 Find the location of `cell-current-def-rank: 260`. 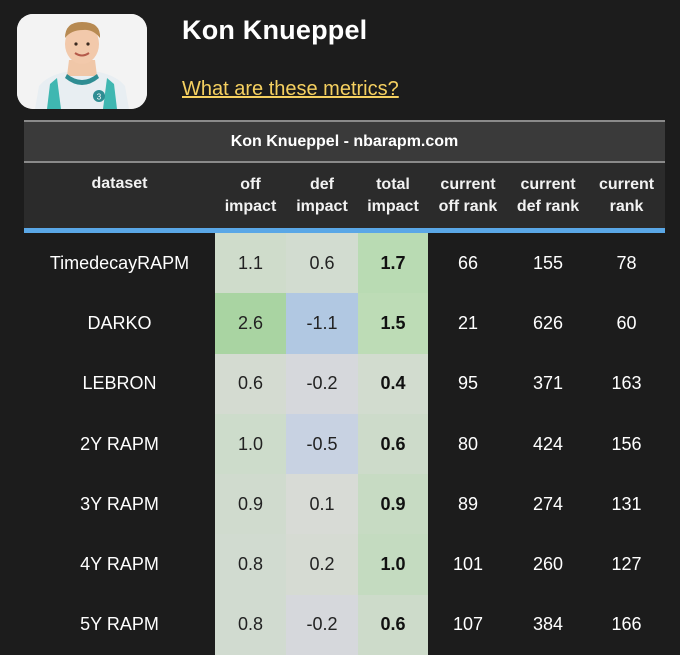

cell-current-def-rank: 260 is located at coordinates (548, 564).